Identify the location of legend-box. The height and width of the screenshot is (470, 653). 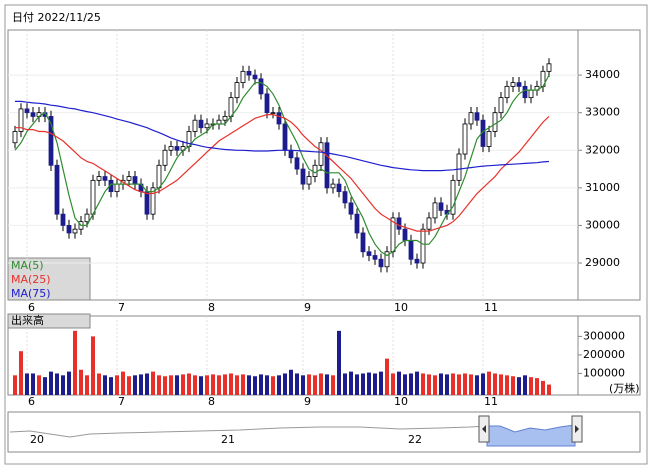
(49, 279).